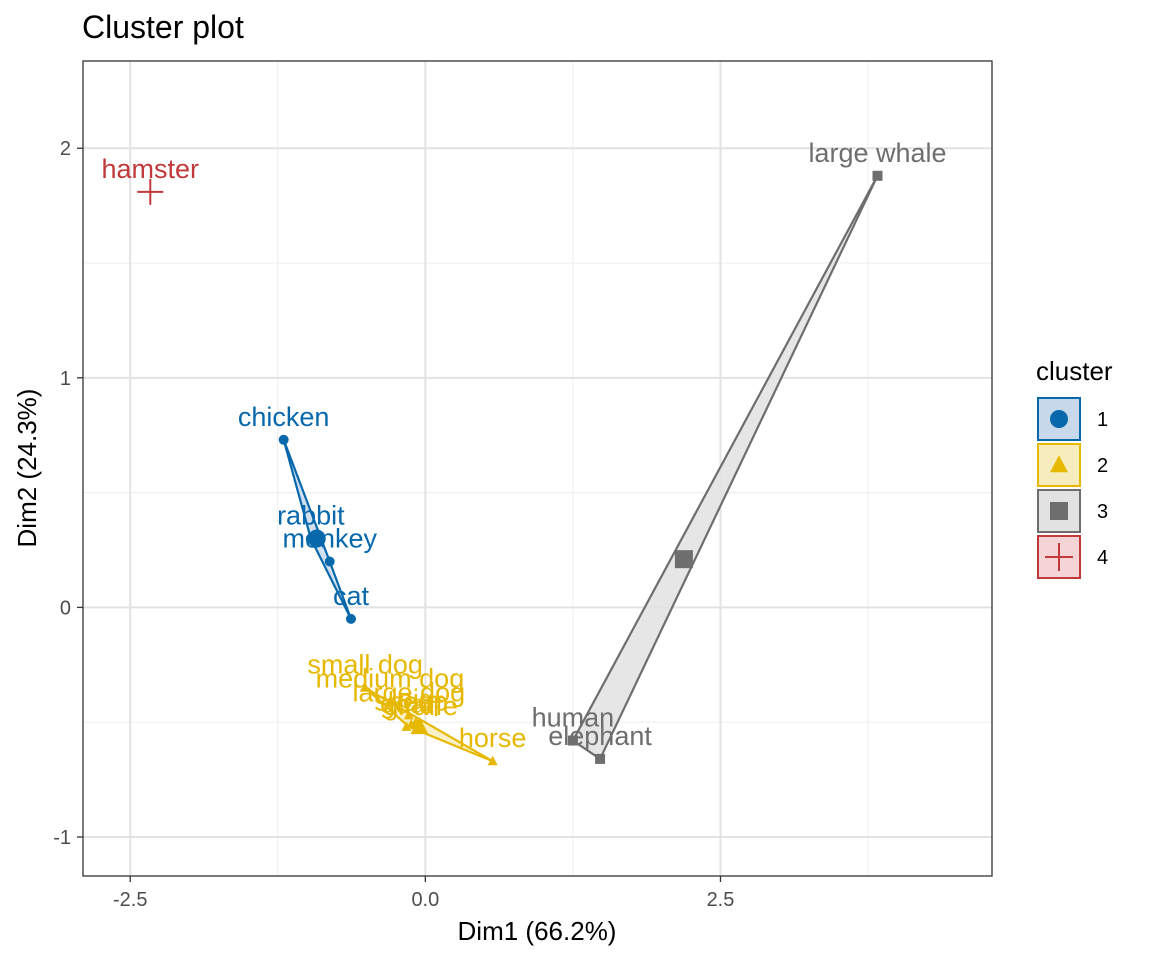 The width and height of the screenshot is (1152, 960). I want to click on label-chicken: chicken, so click(284, 417).